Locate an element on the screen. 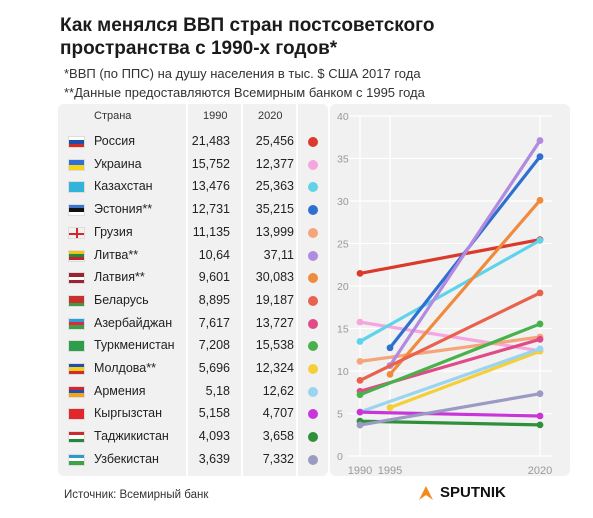 The image size is (593, 518). value-2020: 25,456 is located at coordinates (274, 141).